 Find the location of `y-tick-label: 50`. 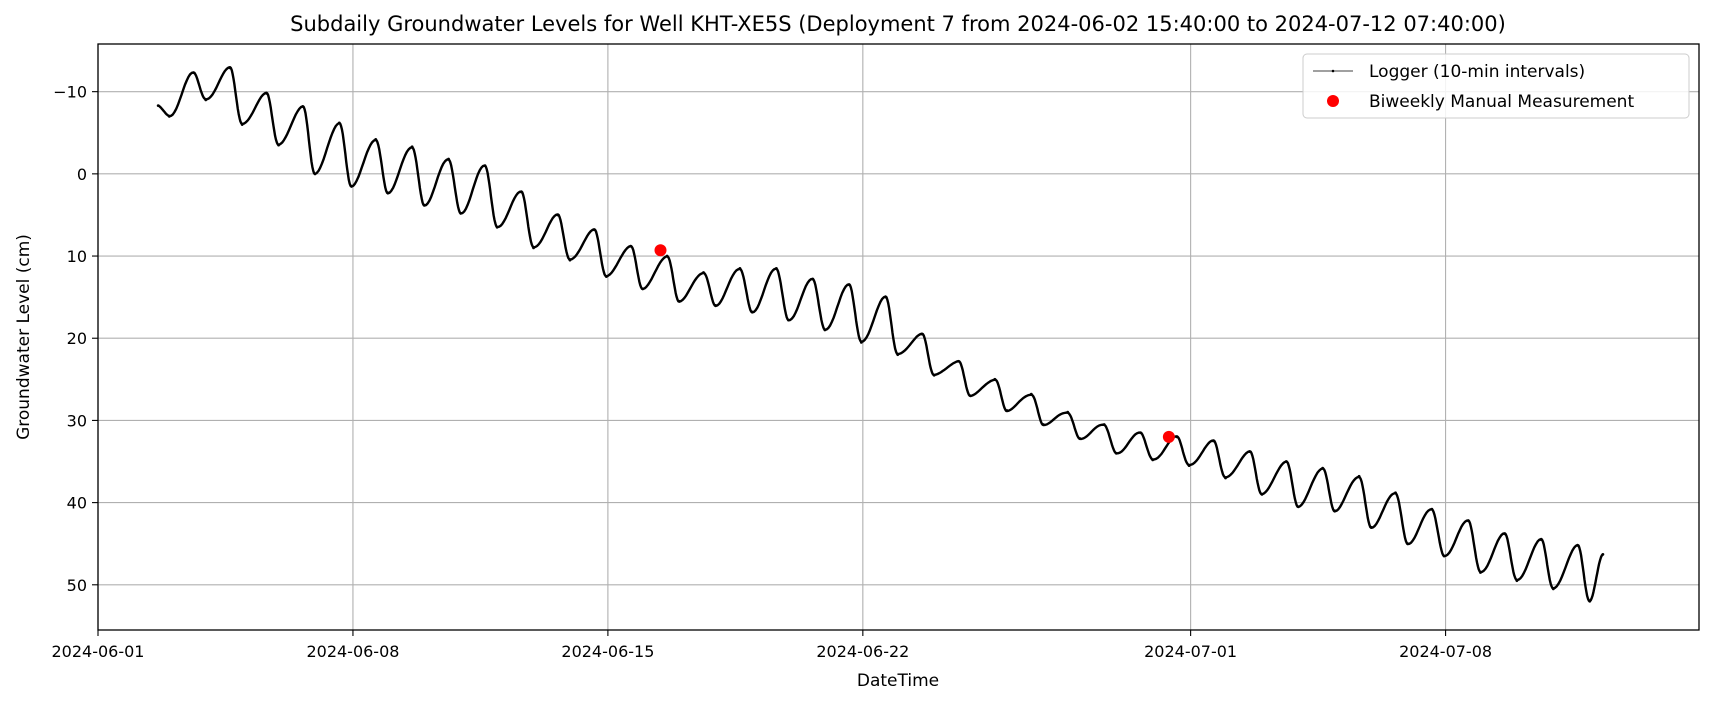

y-tick-label: 50 is located at coordinates (77, 585).